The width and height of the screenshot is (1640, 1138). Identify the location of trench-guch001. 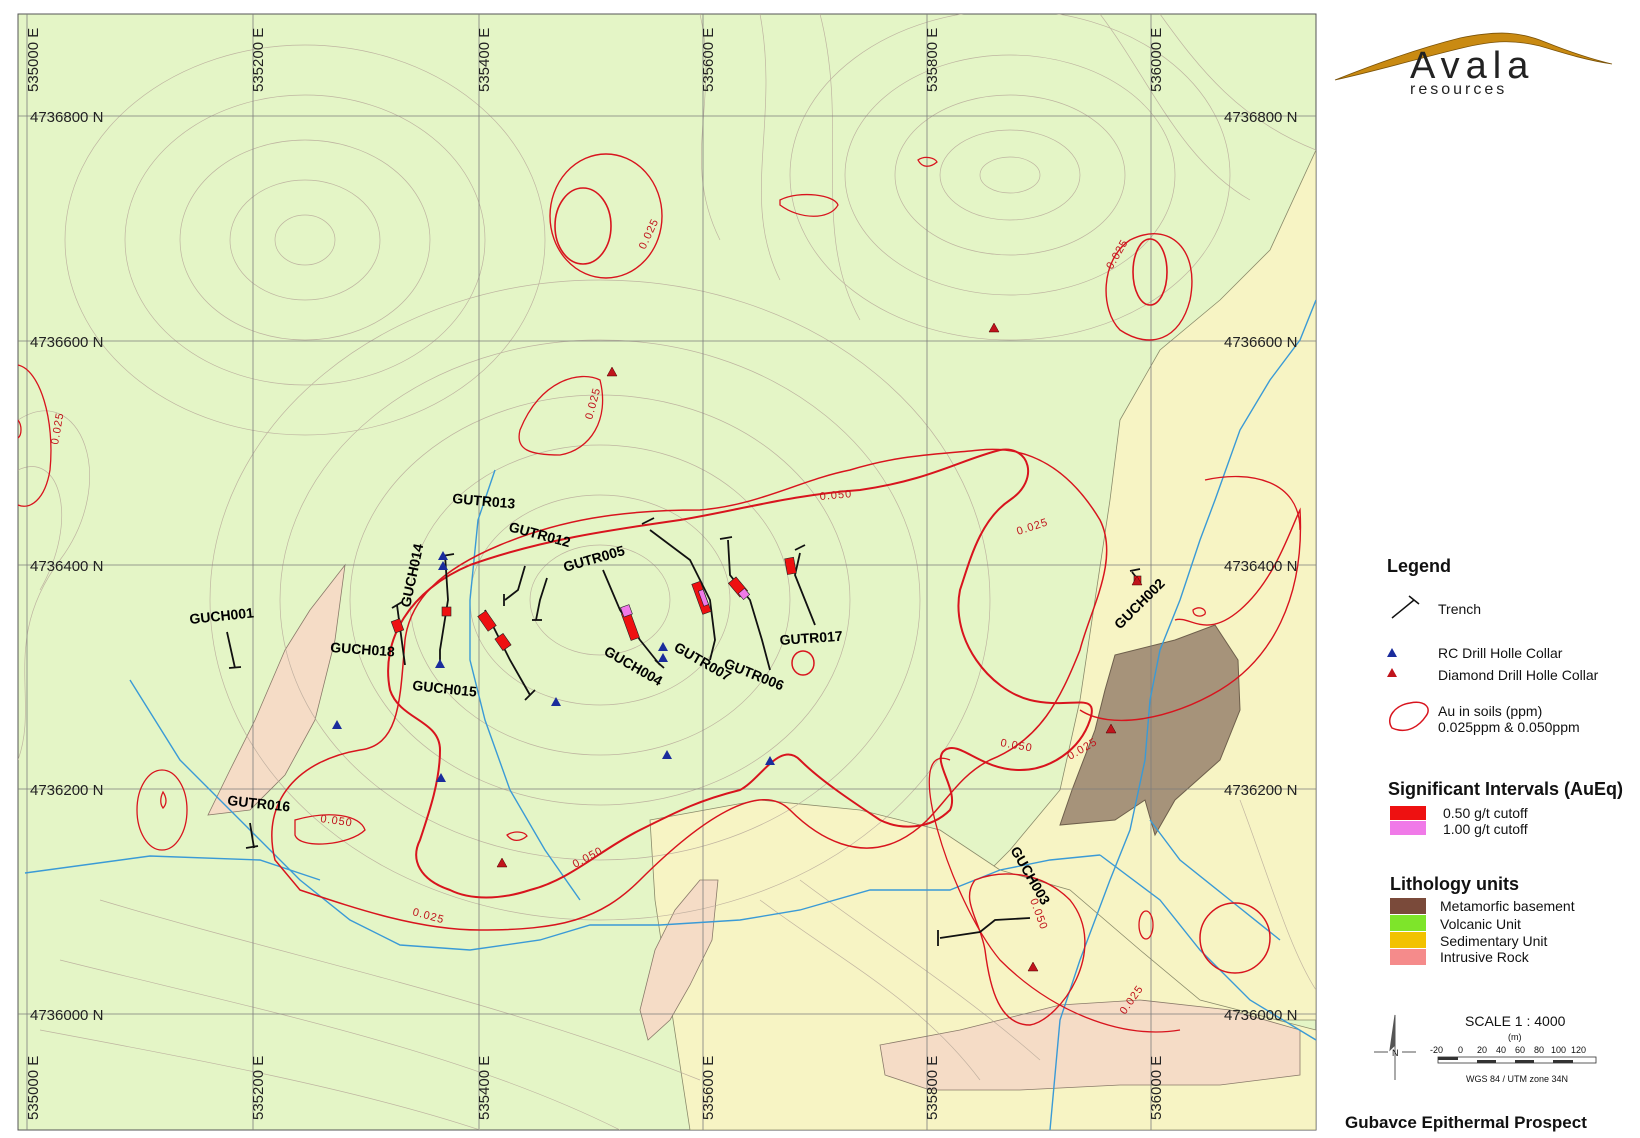
(231, 650).